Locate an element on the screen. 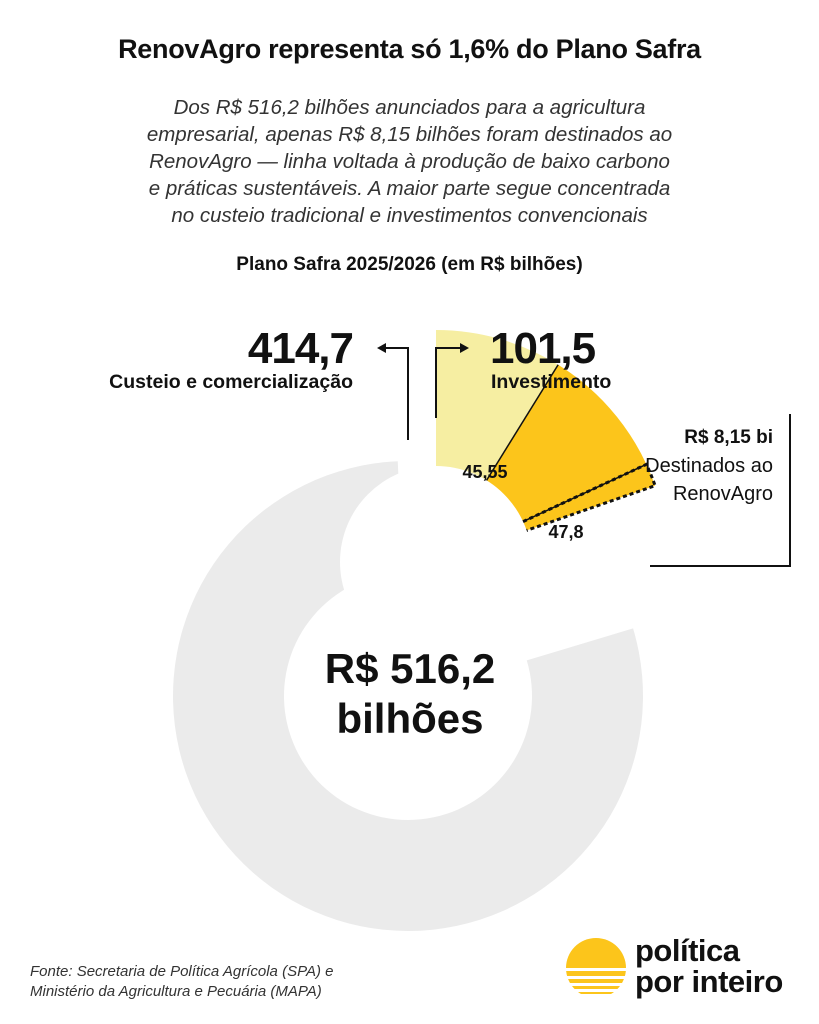  total-value: R$ 516,2 is located at coordinates (410, 668).